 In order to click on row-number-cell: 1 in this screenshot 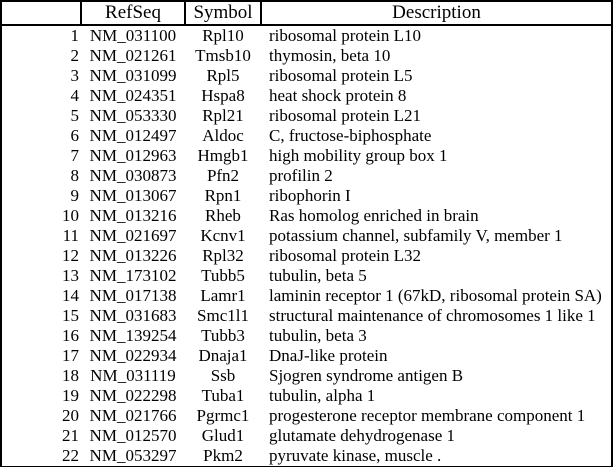, I will do `click(75, 35)`.